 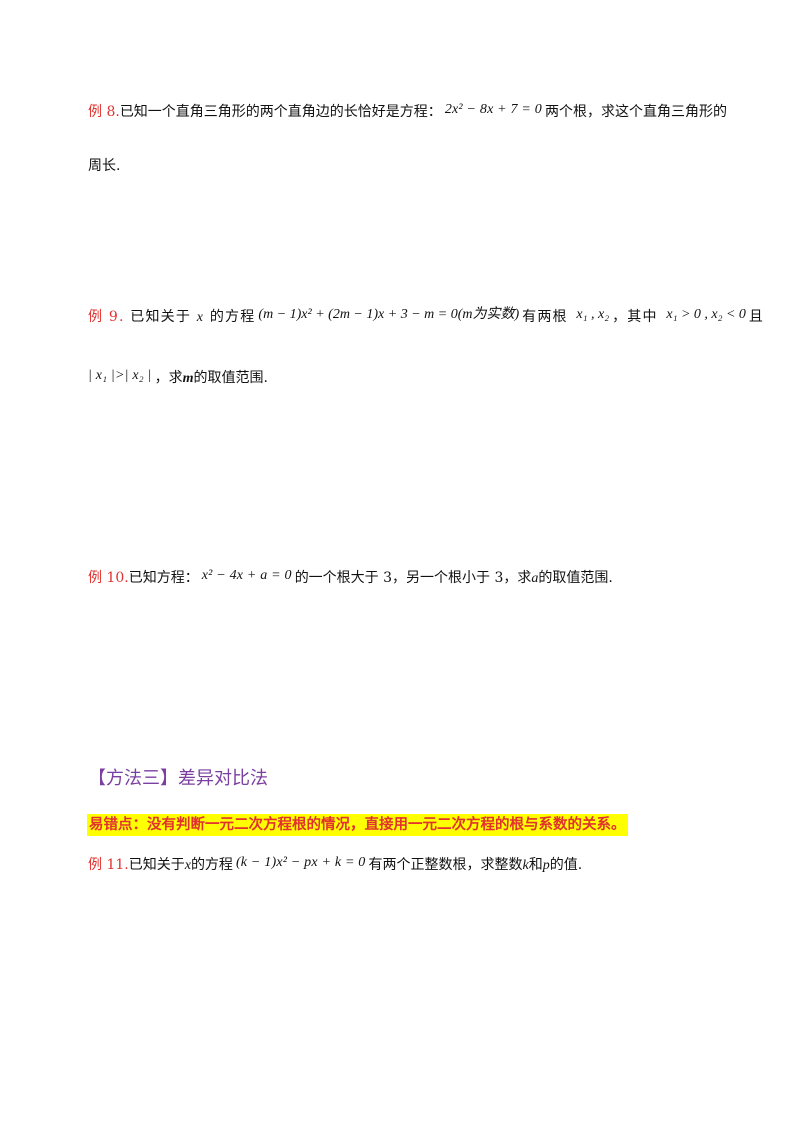 I want to click on example-8-text-before: 已知一个直角三角形的两个直角边的长恰好是方程：, so click(x=280, y=112).